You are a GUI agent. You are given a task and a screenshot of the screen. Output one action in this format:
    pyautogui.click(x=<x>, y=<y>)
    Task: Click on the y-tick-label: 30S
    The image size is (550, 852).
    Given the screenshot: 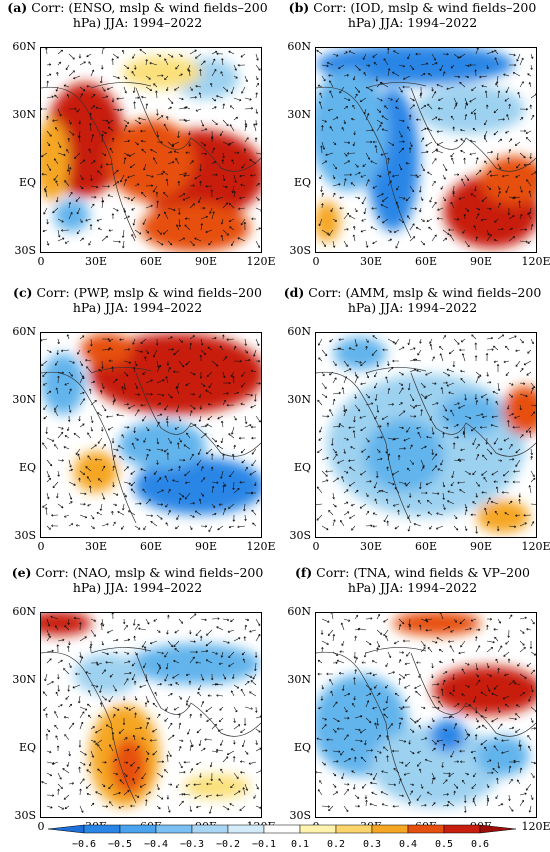 What is the action you would take?
    pyautogui.click(x=25, y=535)
    